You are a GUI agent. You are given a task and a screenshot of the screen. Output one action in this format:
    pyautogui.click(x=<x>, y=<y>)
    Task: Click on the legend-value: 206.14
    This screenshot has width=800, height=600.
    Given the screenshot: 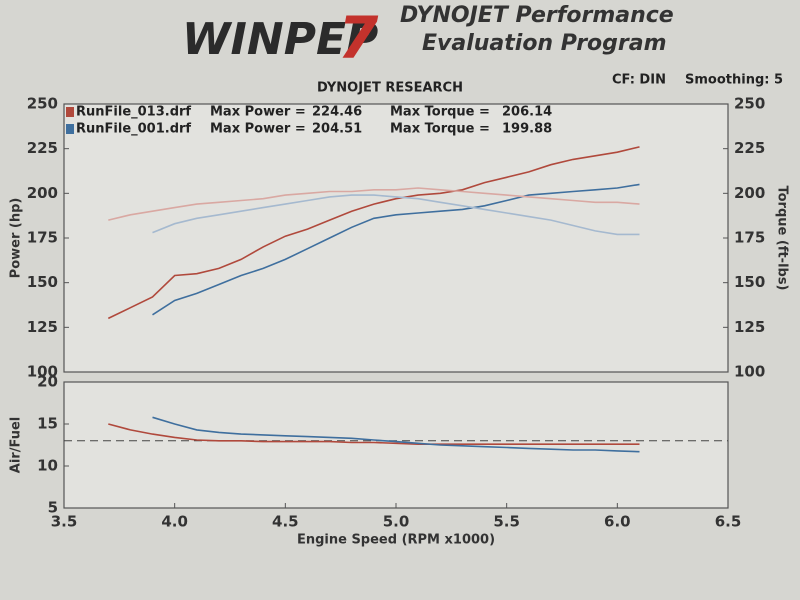 What is the action you would take?
    pyautogui.click(x=527, y=112)
    